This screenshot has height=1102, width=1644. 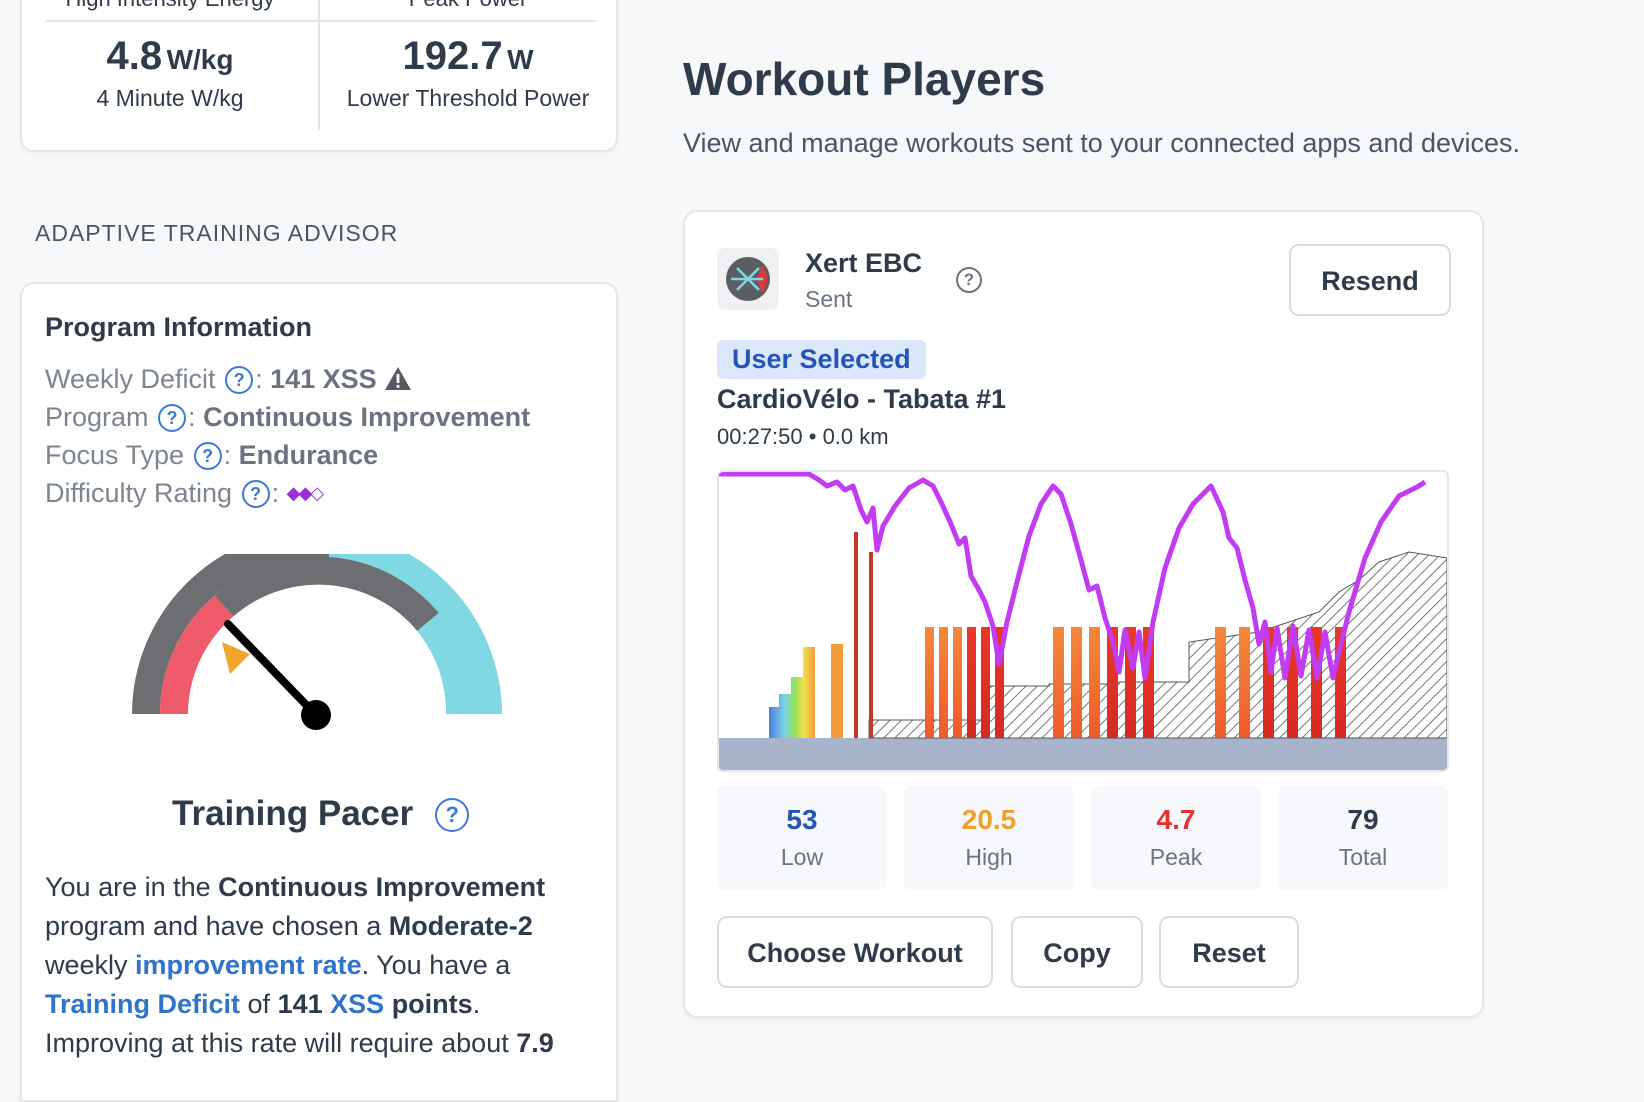 What do you see at coordinates (197, 655) in the screenshot?
I see `gauge-red-arc` at bounding box center [197, 655].